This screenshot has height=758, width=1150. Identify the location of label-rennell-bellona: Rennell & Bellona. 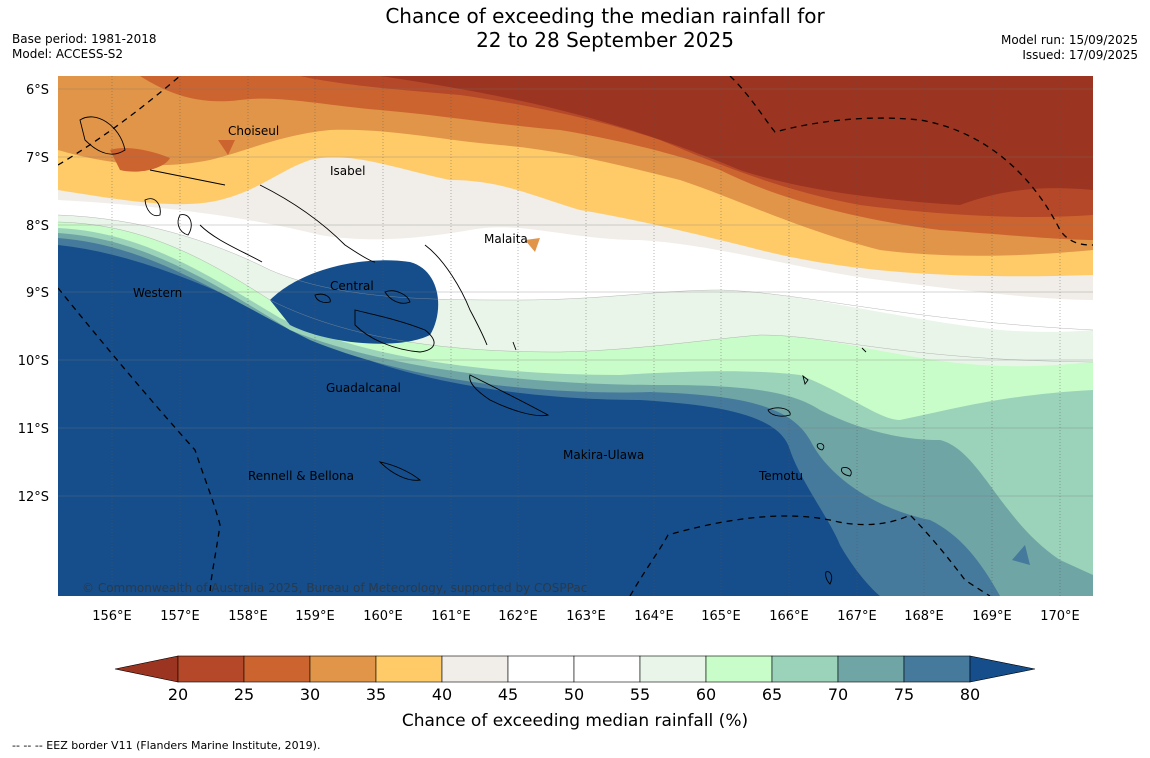
(301, 476).